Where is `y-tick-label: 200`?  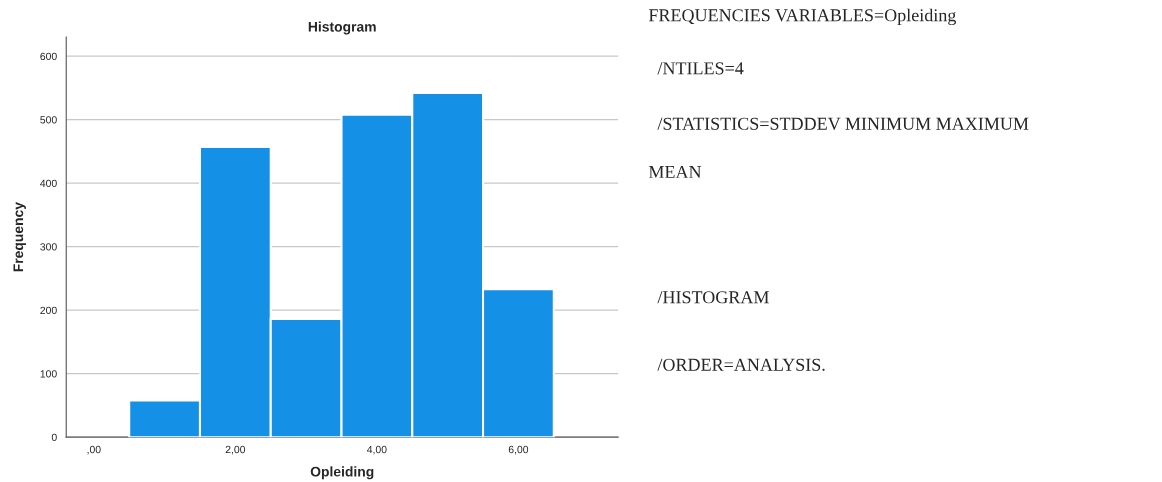
y-tick-label: 200 is located at coordinates (48, 310).